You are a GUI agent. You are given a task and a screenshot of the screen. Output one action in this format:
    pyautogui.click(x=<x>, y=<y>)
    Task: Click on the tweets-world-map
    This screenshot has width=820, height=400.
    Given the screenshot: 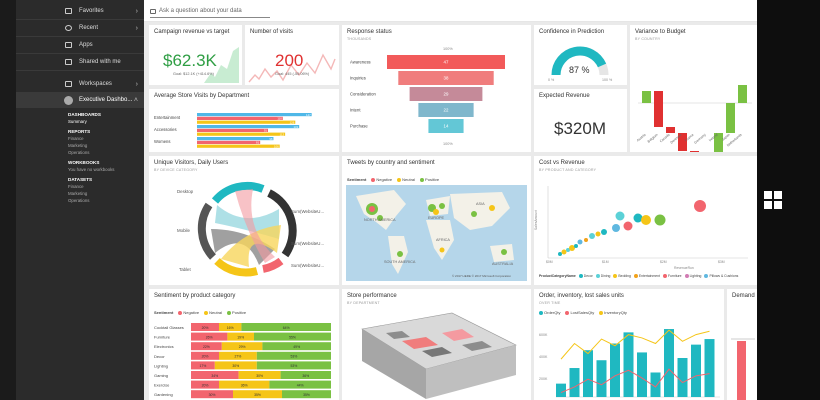 What is the action you would take?
    pyautogui.click(x=436, y=220)
    